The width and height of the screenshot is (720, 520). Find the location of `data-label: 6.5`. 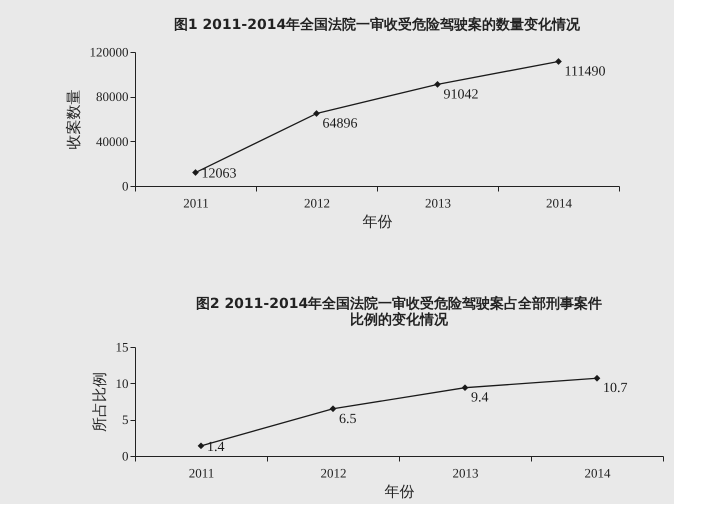

data-label: 6.5 is located at coordinates (347, 419).